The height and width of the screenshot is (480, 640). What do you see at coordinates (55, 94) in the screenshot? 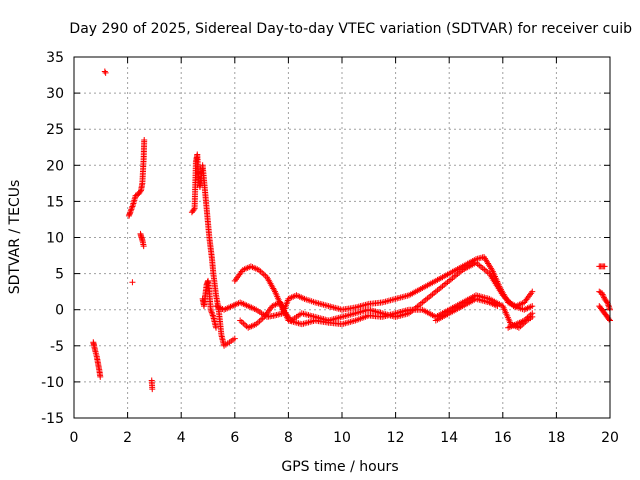
I see `y-tick-label: 30` at bounding box center [55, 94].